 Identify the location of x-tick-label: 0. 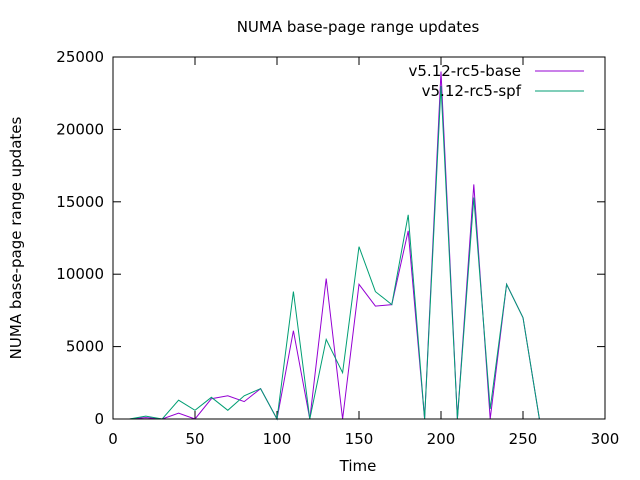
(113, 439).